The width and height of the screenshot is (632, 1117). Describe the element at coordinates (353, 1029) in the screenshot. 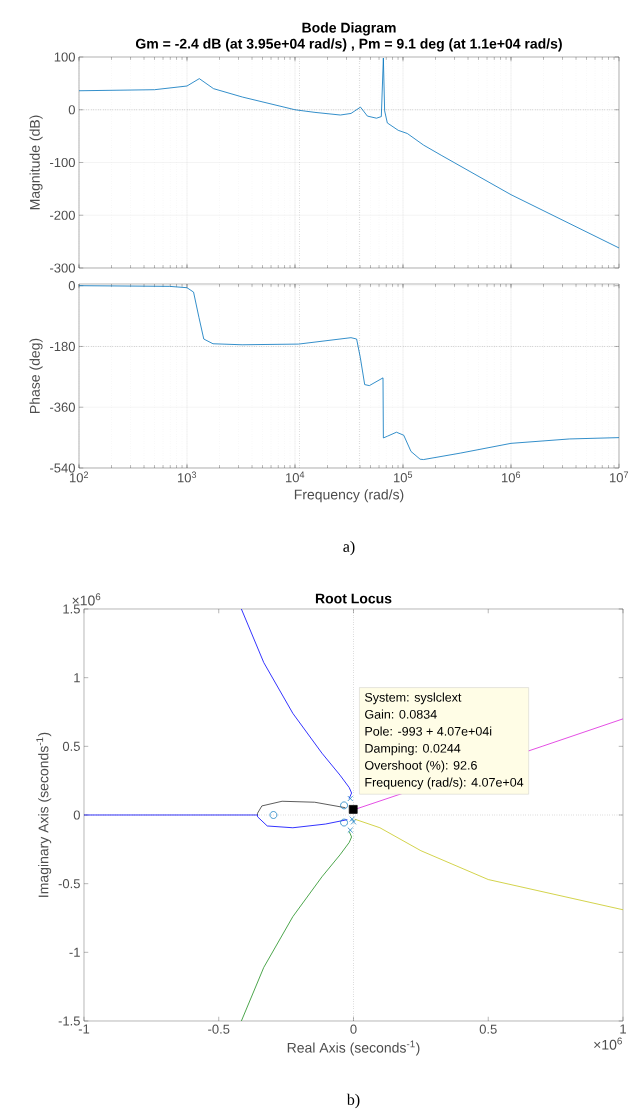

I see `x-tick-label: 0` at that location.